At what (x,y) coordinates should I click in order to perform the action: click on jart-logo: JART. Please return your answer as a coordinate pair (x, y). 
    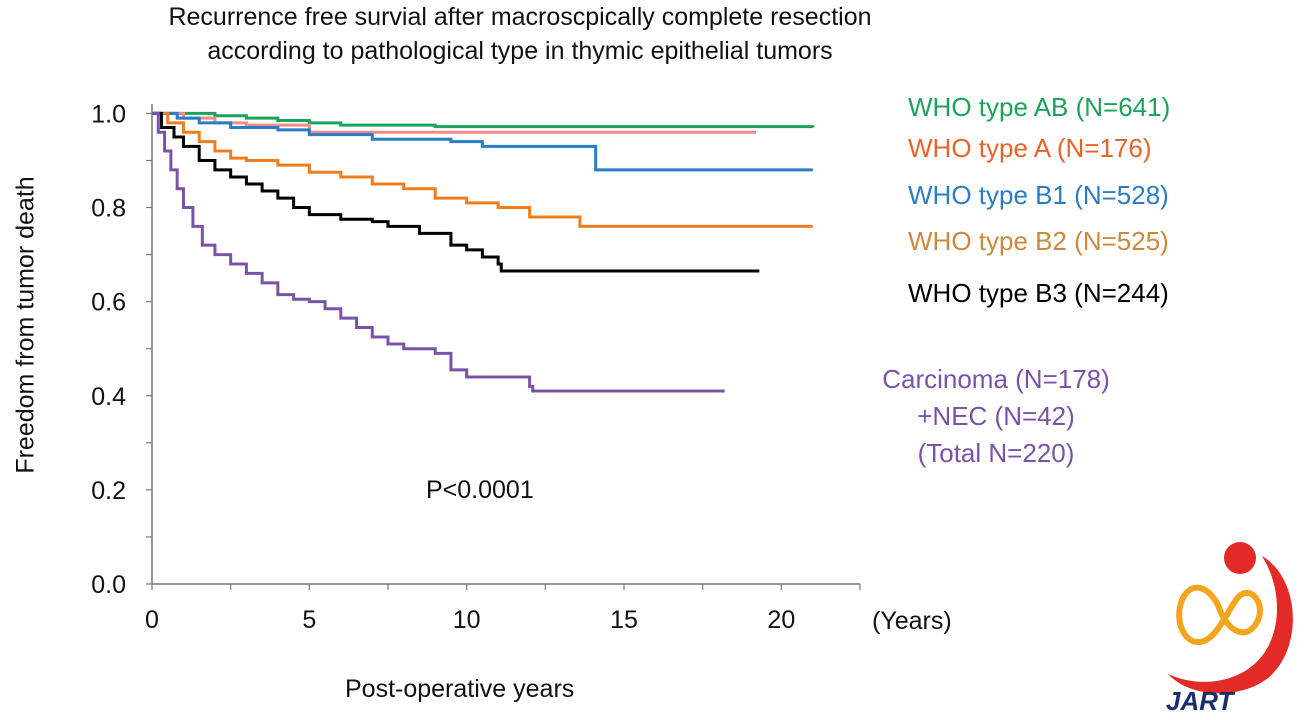
    Looking at the image, I should click on (1229, 629).